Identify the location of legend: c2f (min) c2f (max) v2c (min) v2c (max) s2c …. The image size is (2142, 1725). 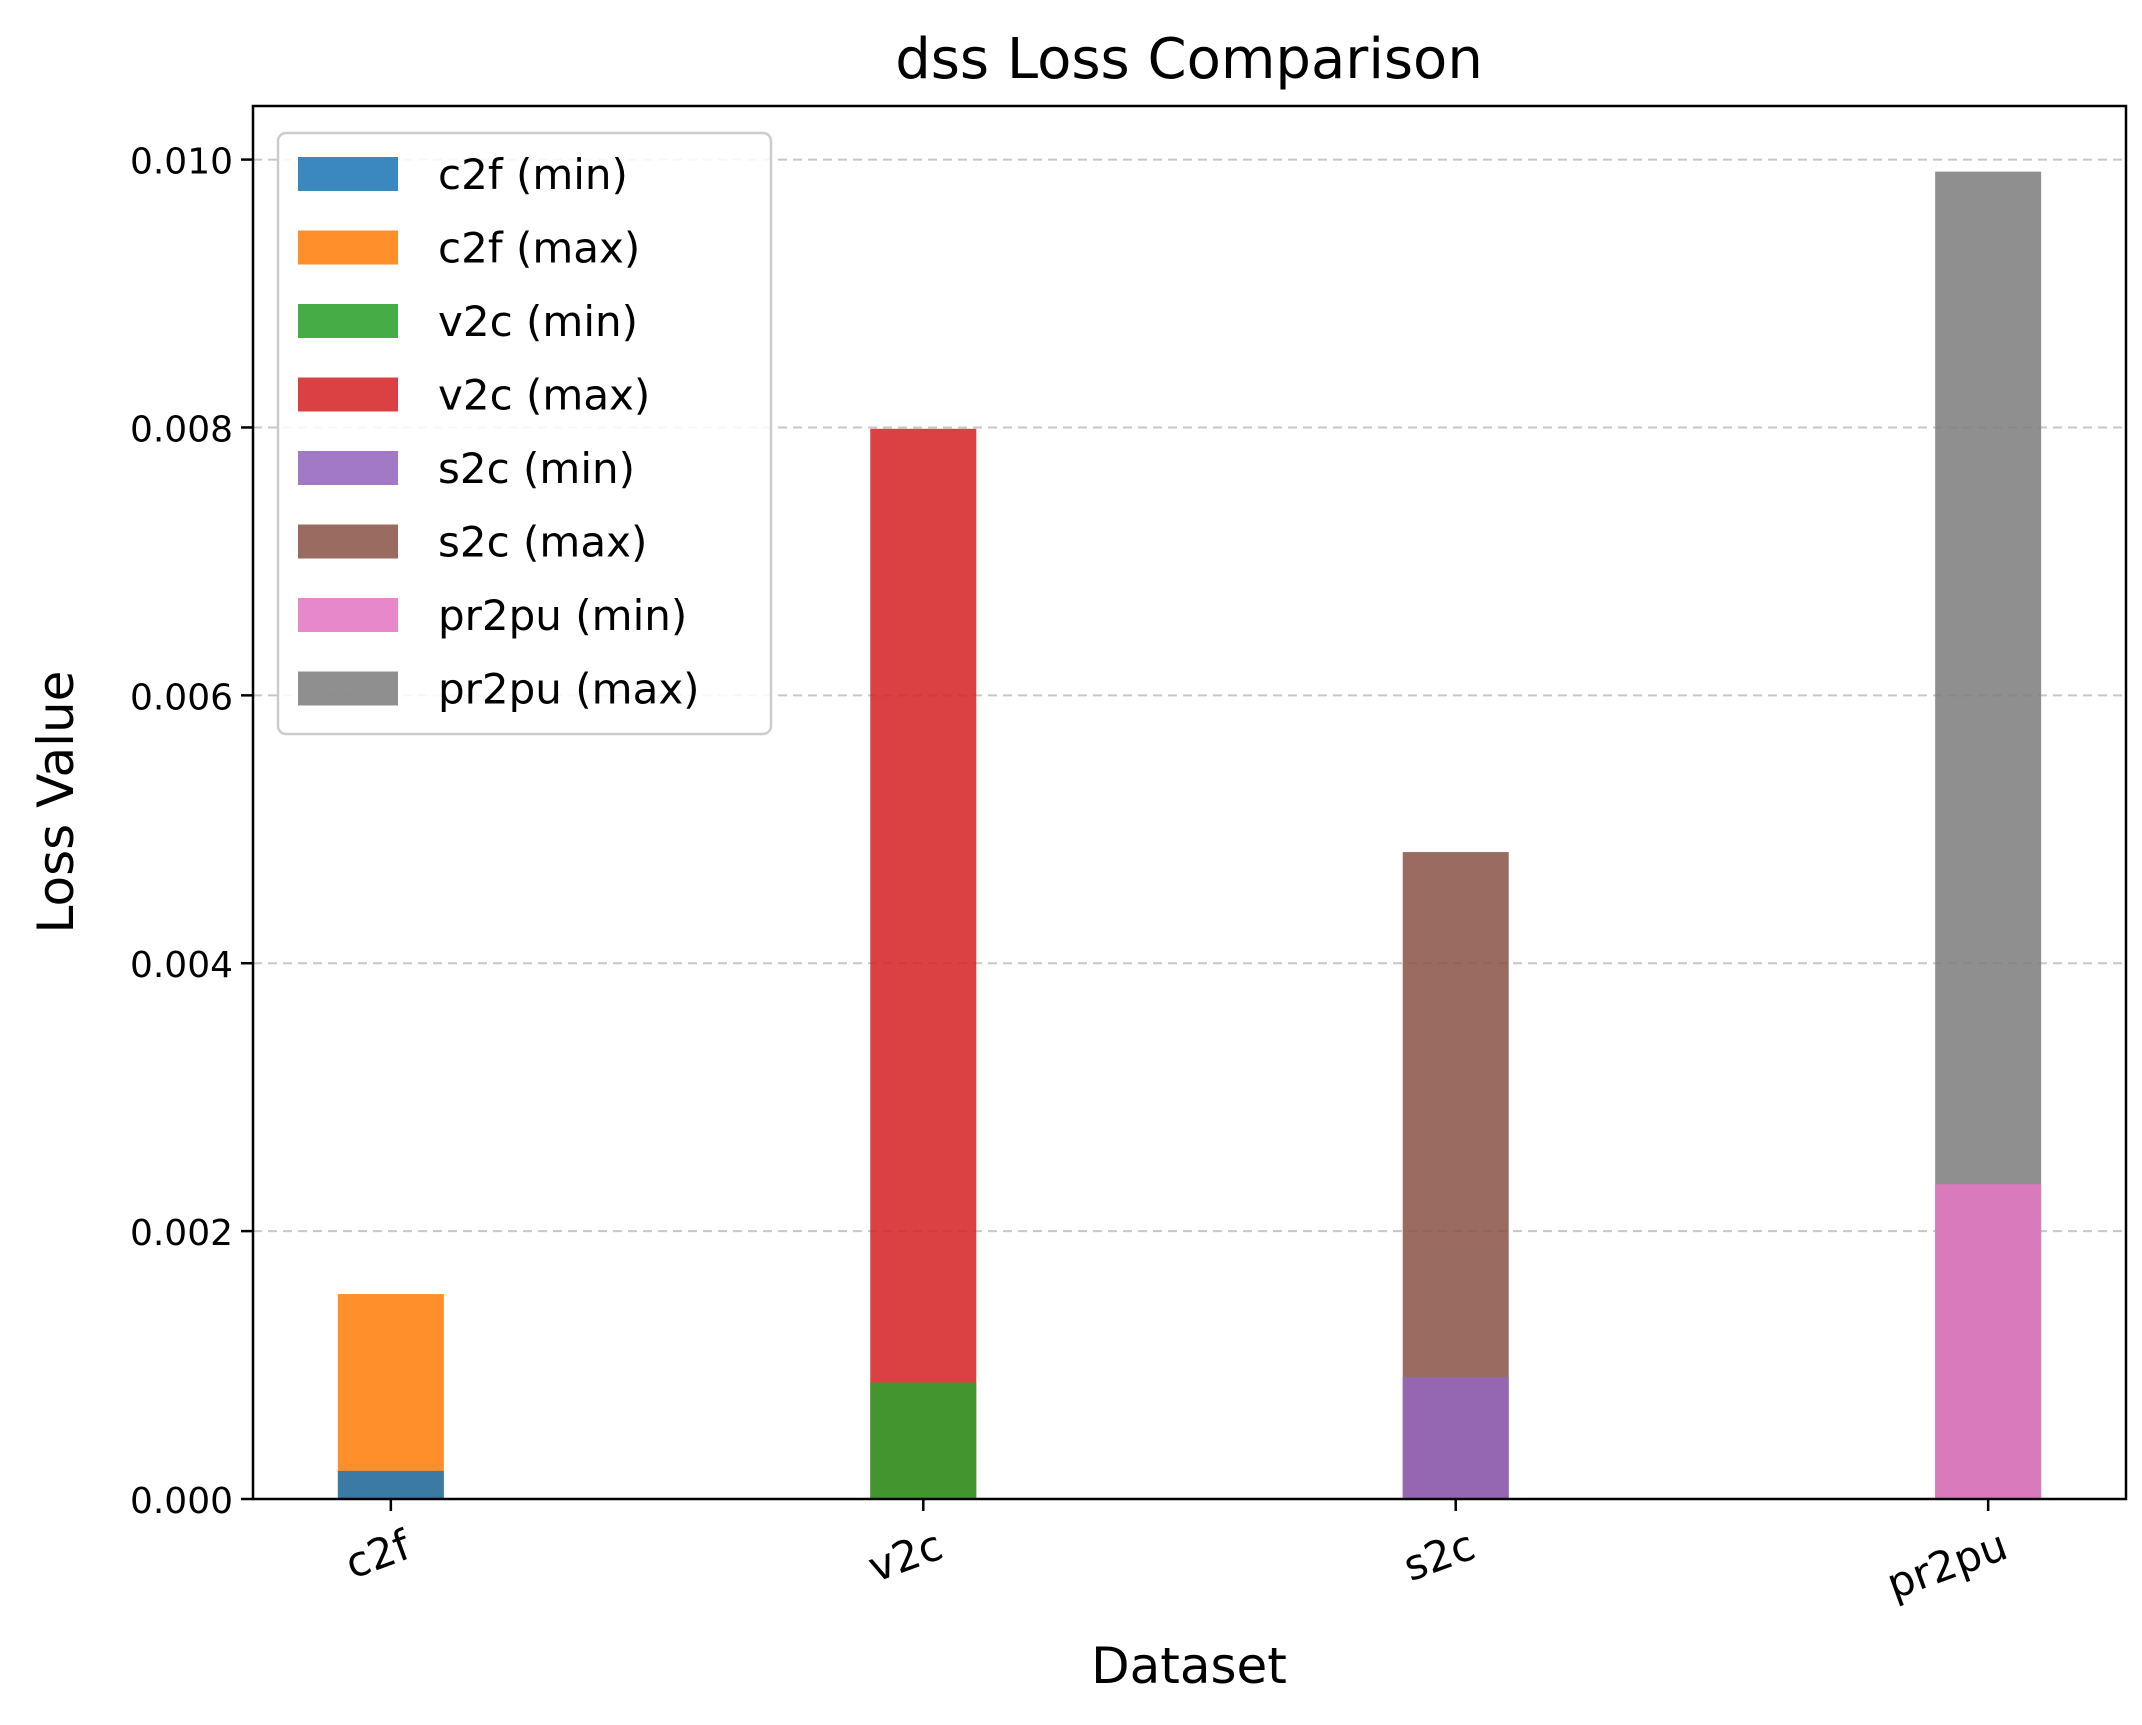
(524, 433).